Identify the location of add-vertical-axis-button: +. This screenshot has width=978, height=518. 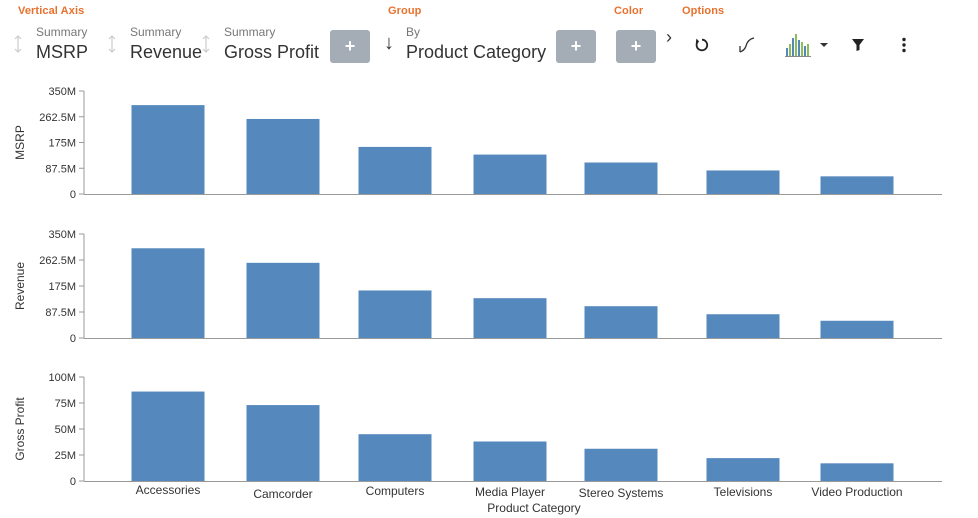
(350, 46).